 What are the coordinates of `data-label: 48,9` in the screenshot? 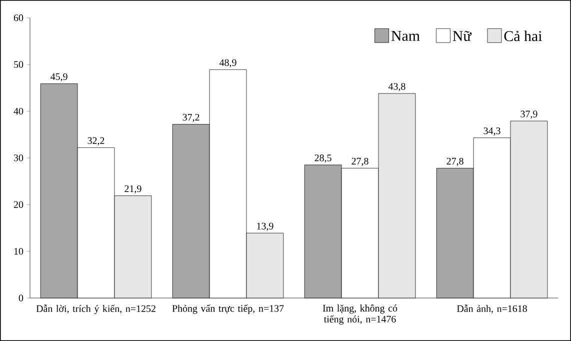 It's located at (227, 63).